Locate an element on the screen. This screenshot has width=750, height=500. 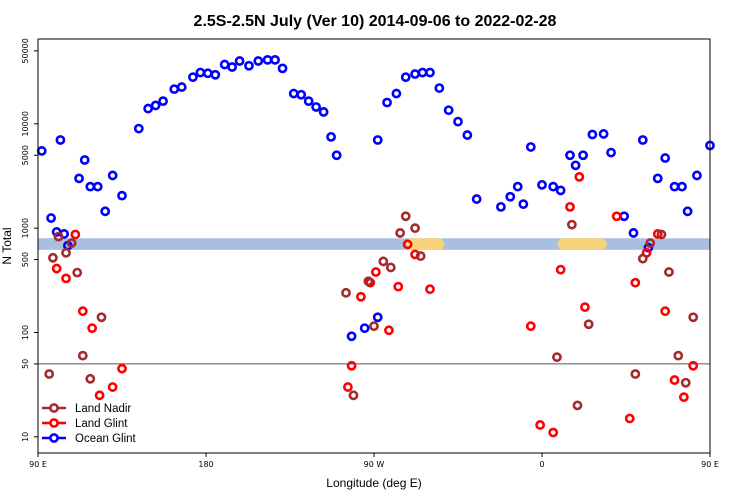
y-tick-label-2: 100 is located at coordinates (25, 332).